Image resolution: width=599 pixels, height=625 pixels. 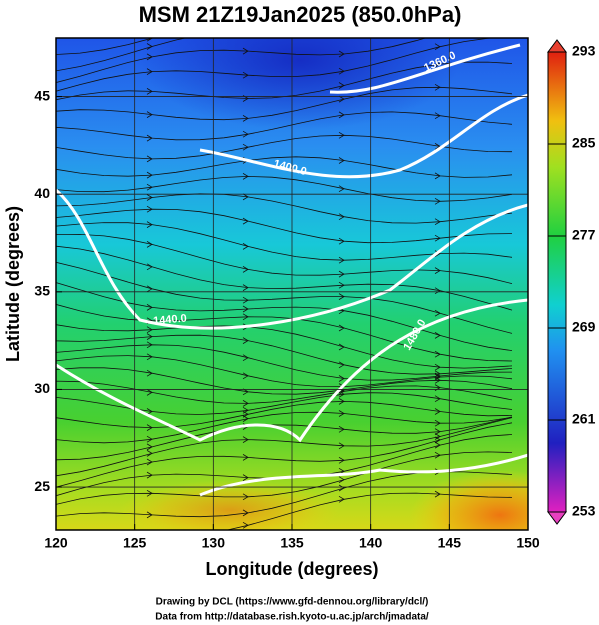 I want to click on title: MSM 21Z19Jan2025 (850.0hPa), so click(x=300, y=14).